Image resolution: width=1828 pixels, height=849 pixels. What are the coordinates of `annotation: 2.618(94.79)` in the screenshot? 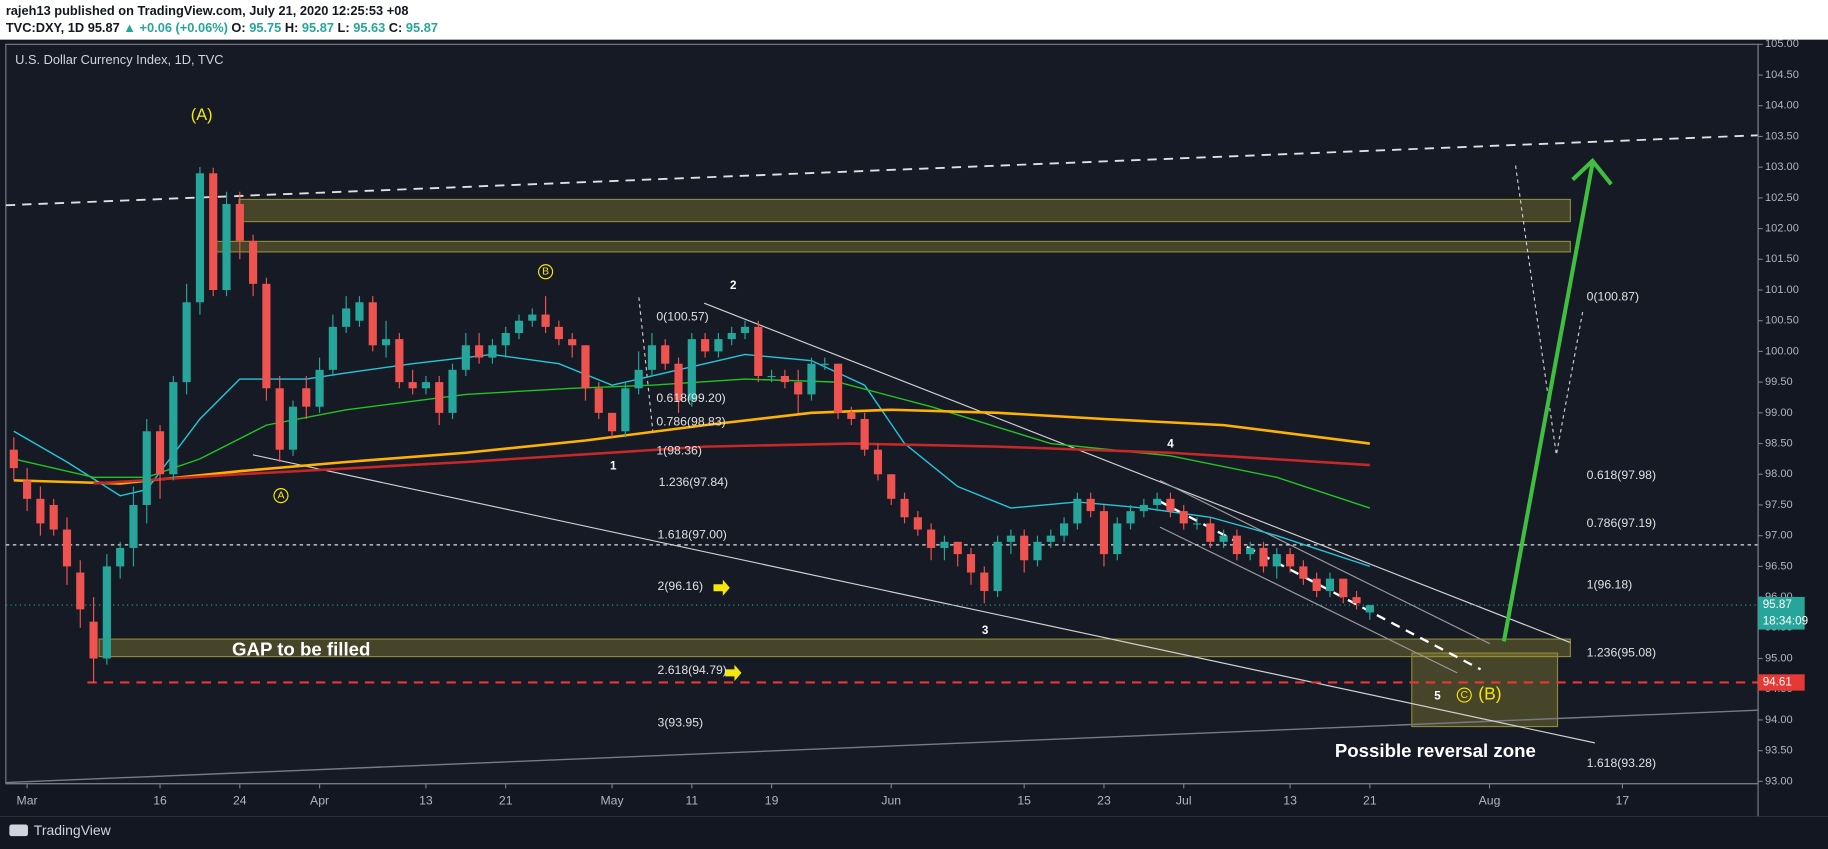 It's located at (692, 670).